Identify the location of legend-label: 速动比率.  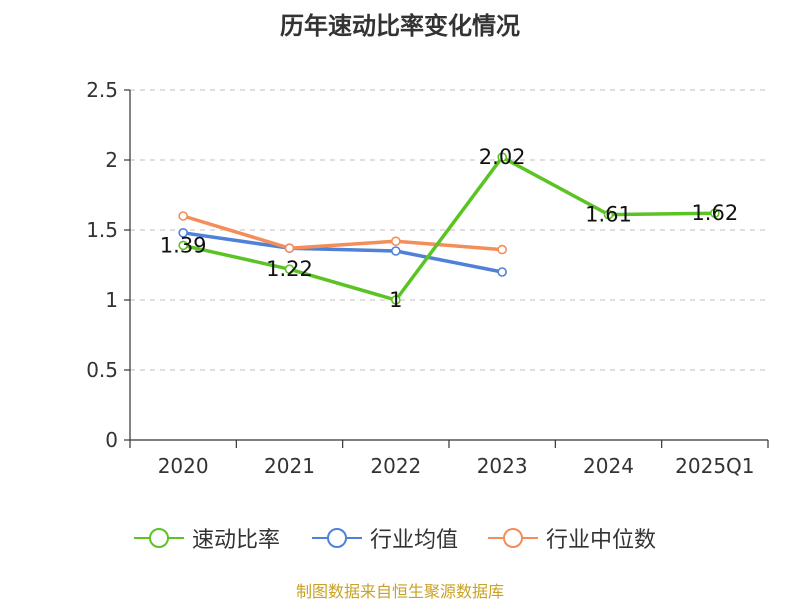
(236, 540).